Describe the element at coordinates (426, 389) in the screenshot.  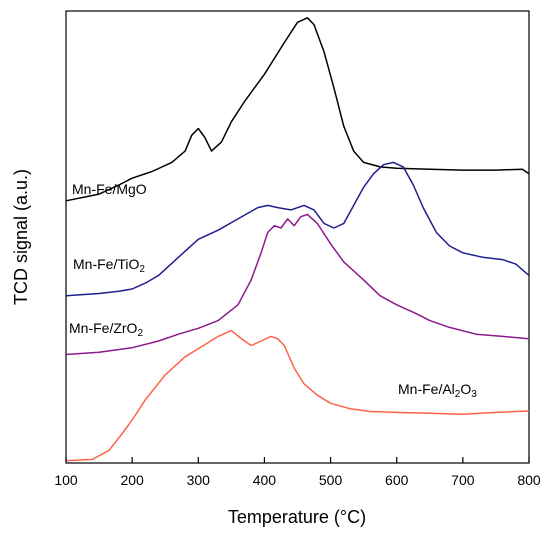
I see `label-text: Mn-Fe/Al` at that location.